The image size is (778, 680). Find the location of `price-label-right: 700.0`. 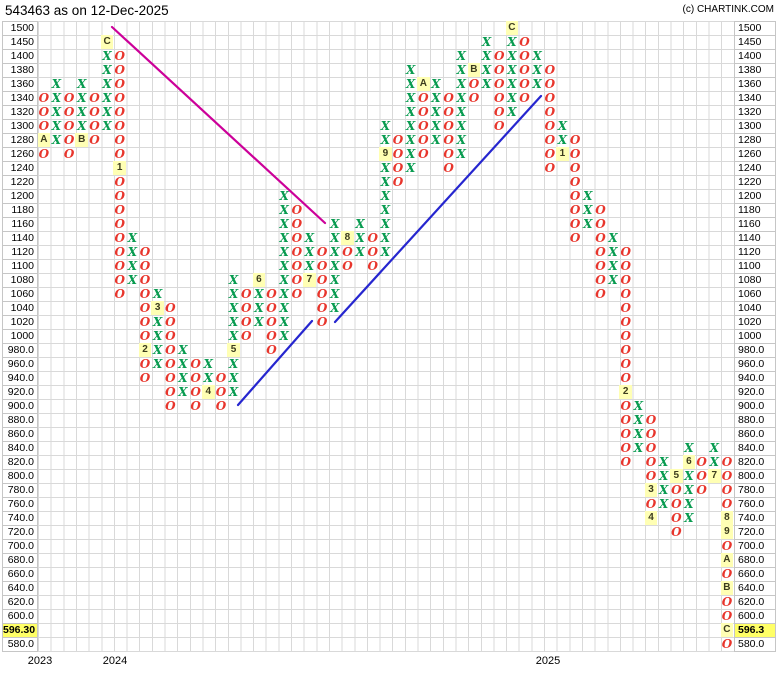

price-label-right: 700.0 is located at coordinates (755, 546).